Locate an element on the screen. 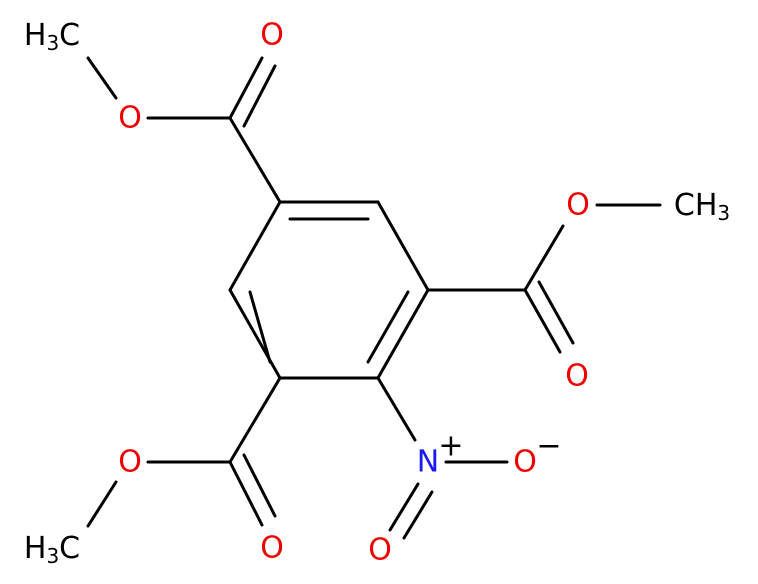  atom-label: CH3 is located at coordinates (702, 207).